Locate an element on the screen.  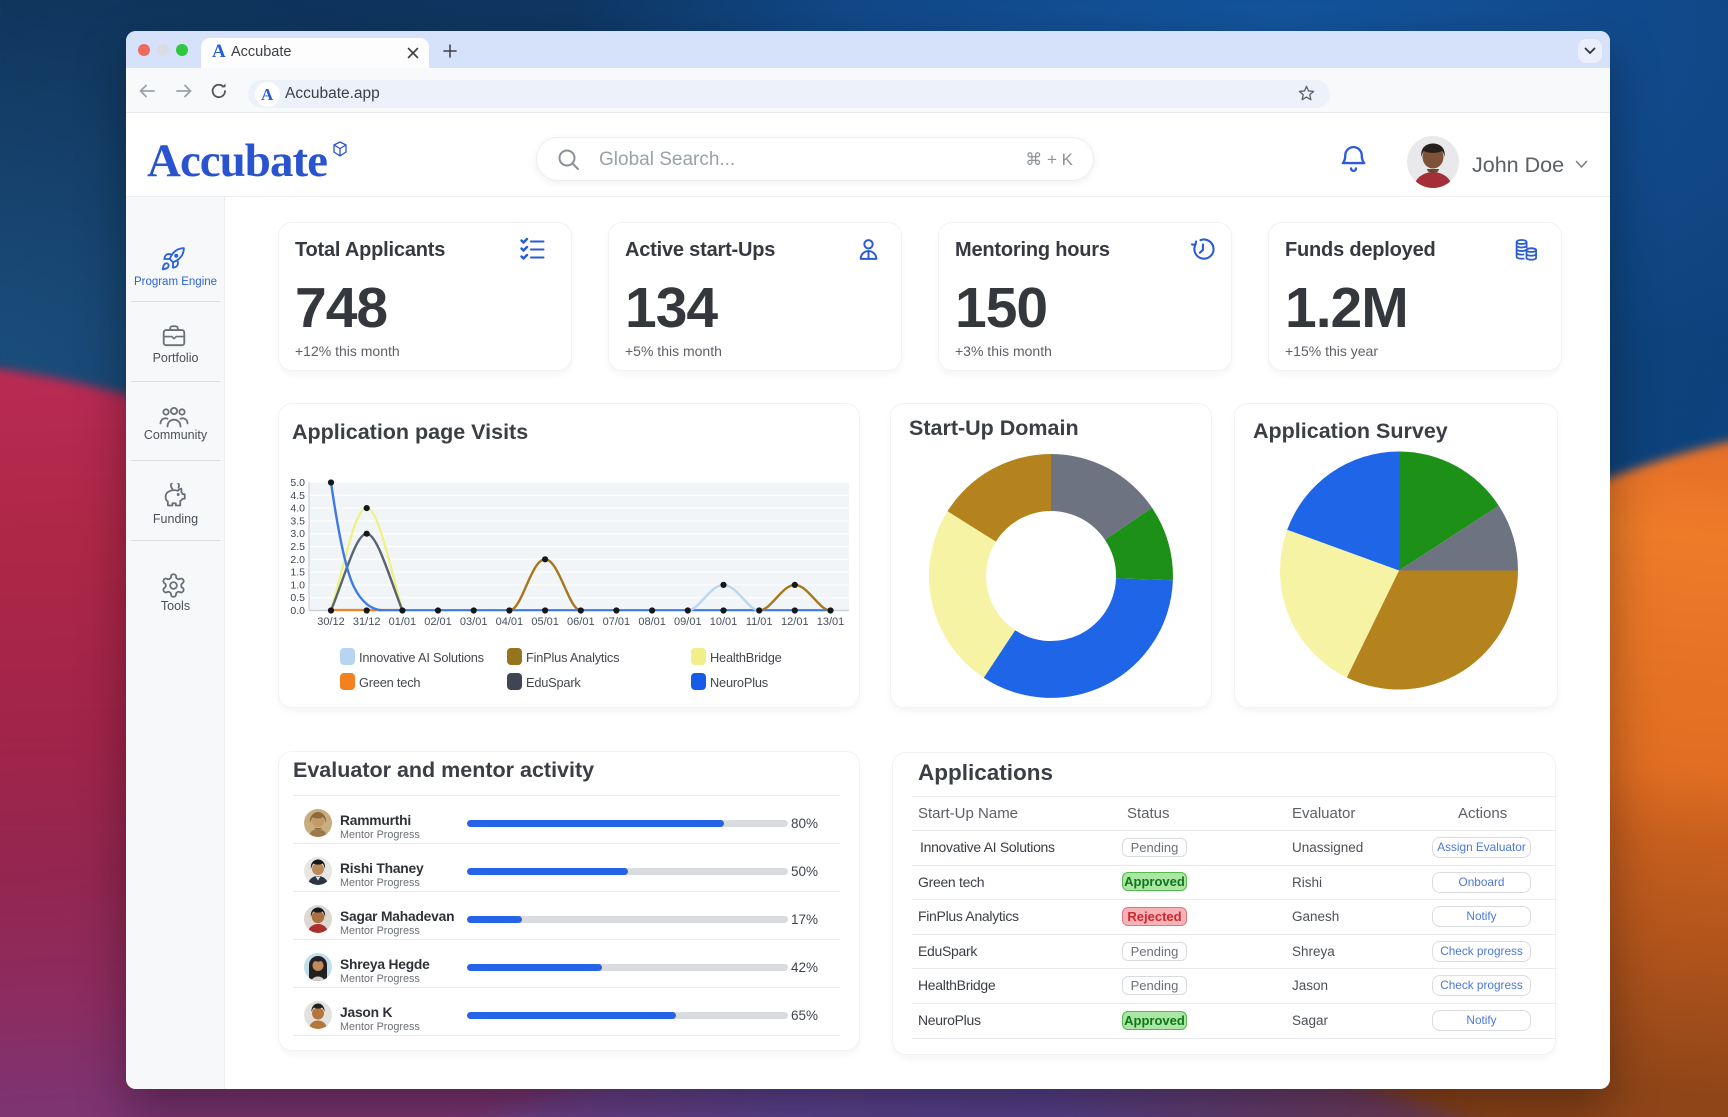
svg-text: 31/12 is located at coordinates (367, 622).